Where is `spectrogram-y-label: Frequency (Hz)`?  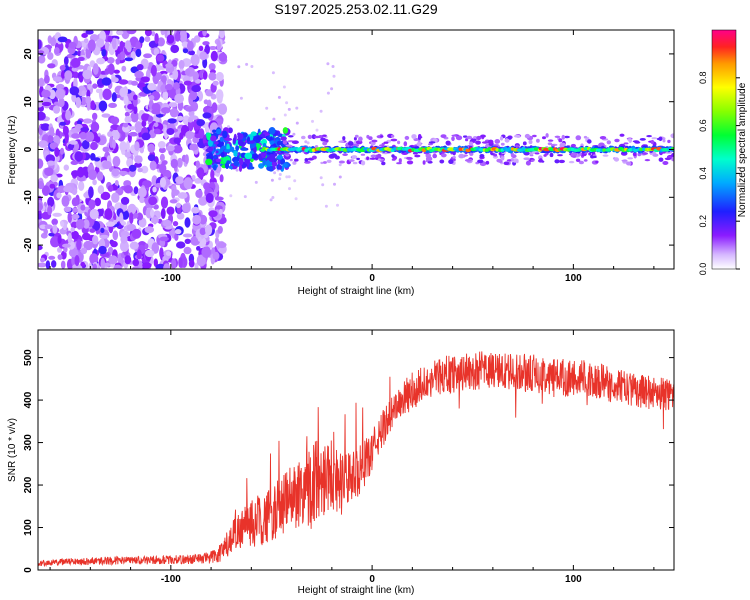 spectrogram-y-label: Frequency (Hz) is located at coordinates (12, 150).